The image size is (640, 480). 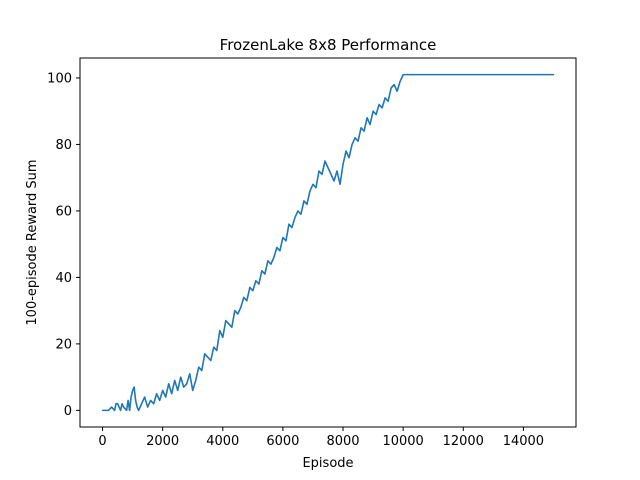 What do you see at coordinates (32, 242) in the screenshot?
I see `y-axis-label: 100-episode Reward Sum` at bounding box center [32, 242].